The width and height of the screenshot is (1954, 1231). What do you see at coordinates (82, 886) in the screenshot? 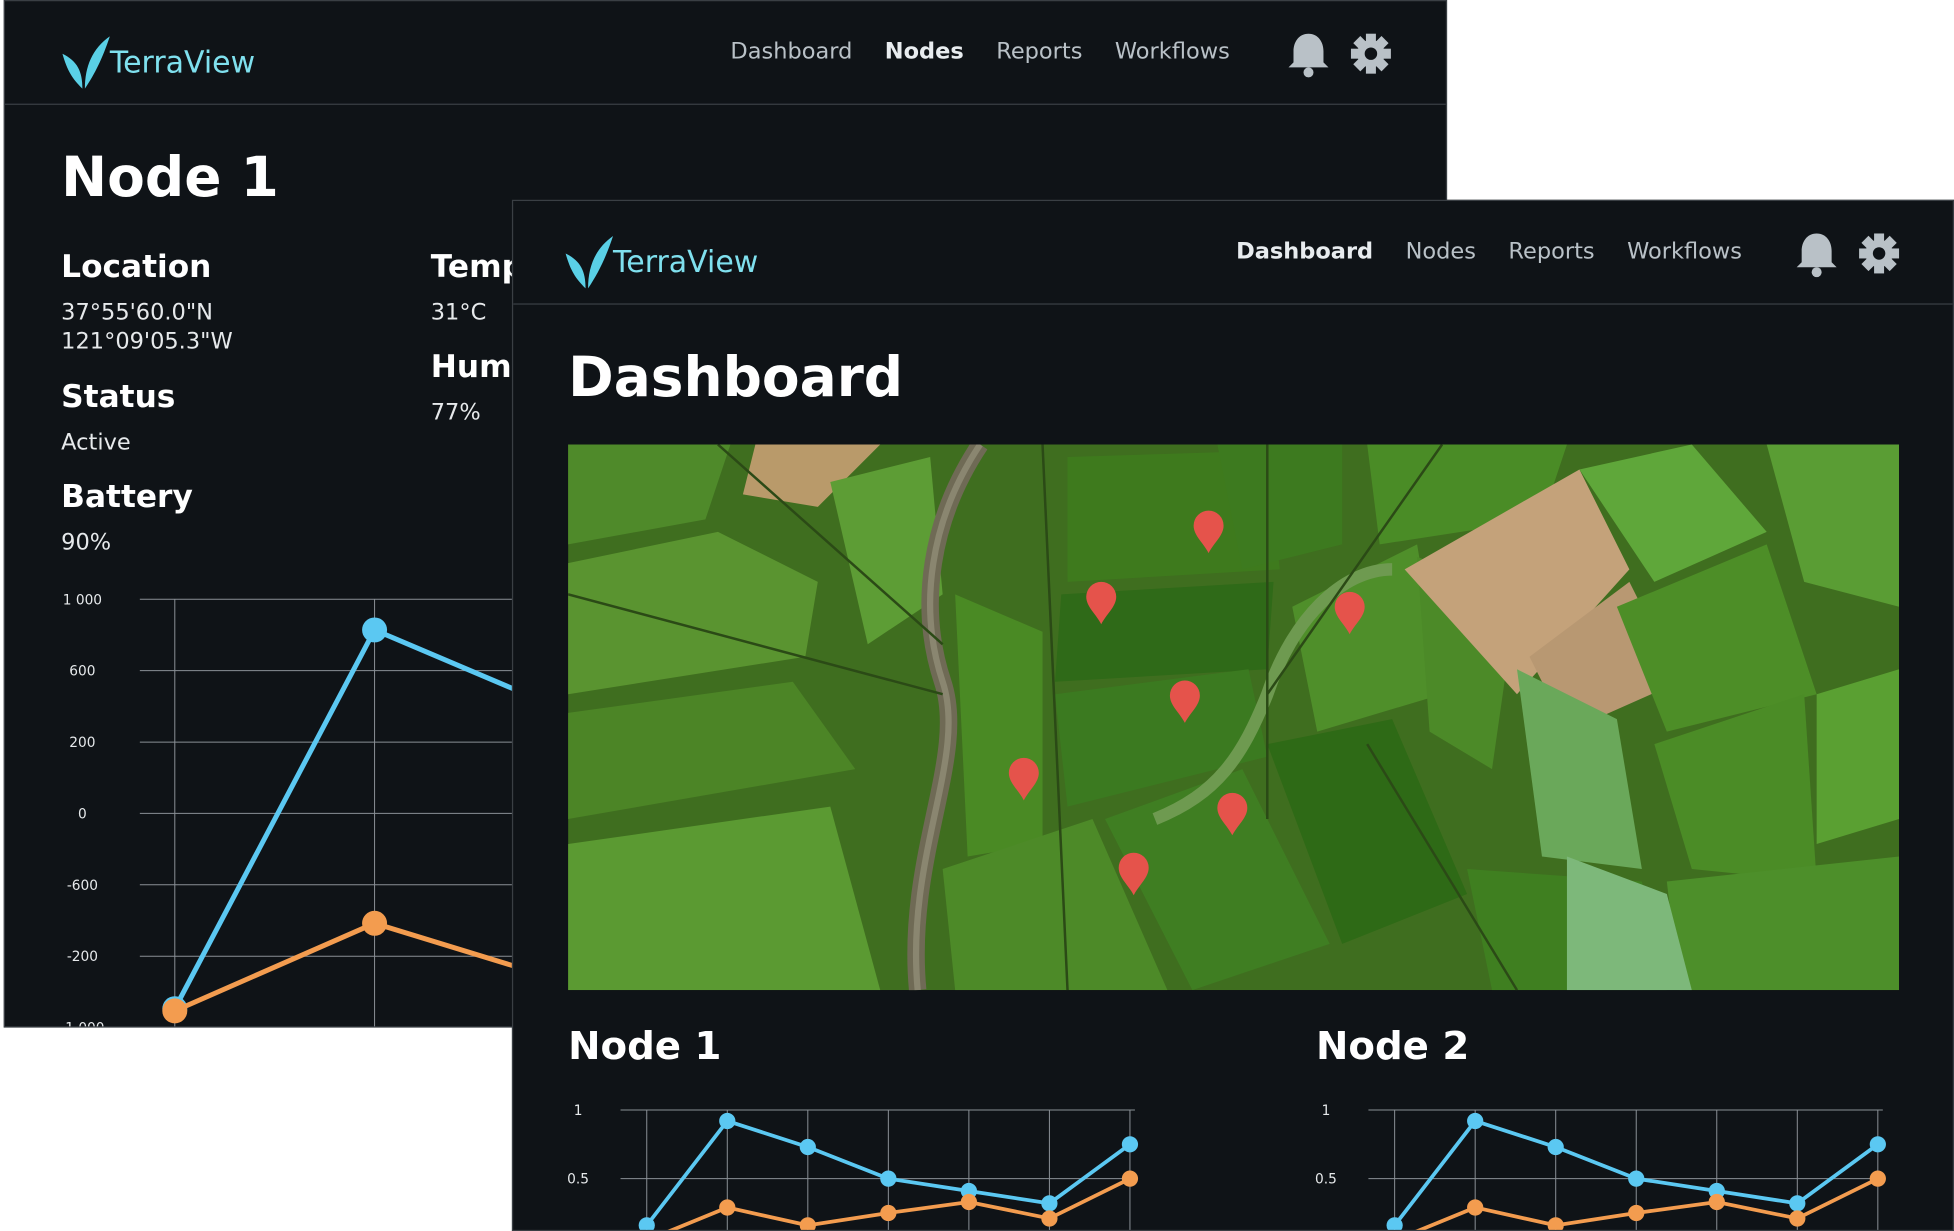
I see `y-tick-label: -600` at bounding box center [82, 886].